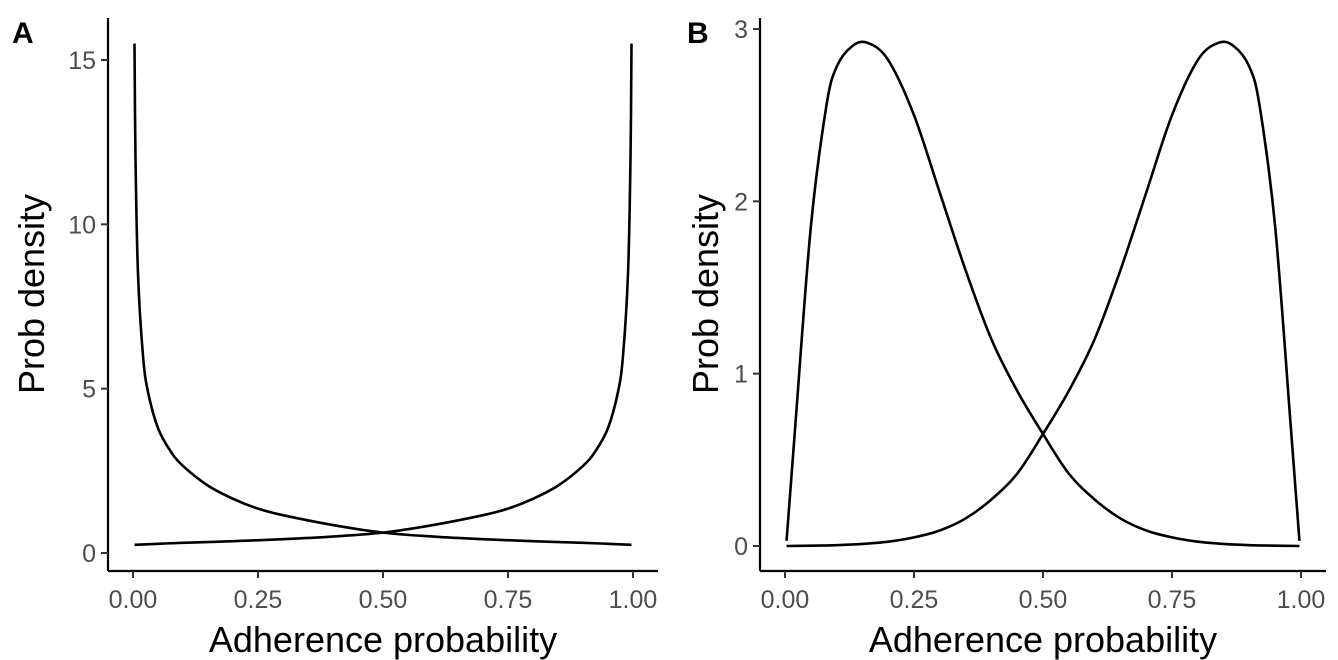  What do you see at coordinates (89, 390) in the screenshot?
I see `y-tick-label: 5` at bounding box center [89, 390].